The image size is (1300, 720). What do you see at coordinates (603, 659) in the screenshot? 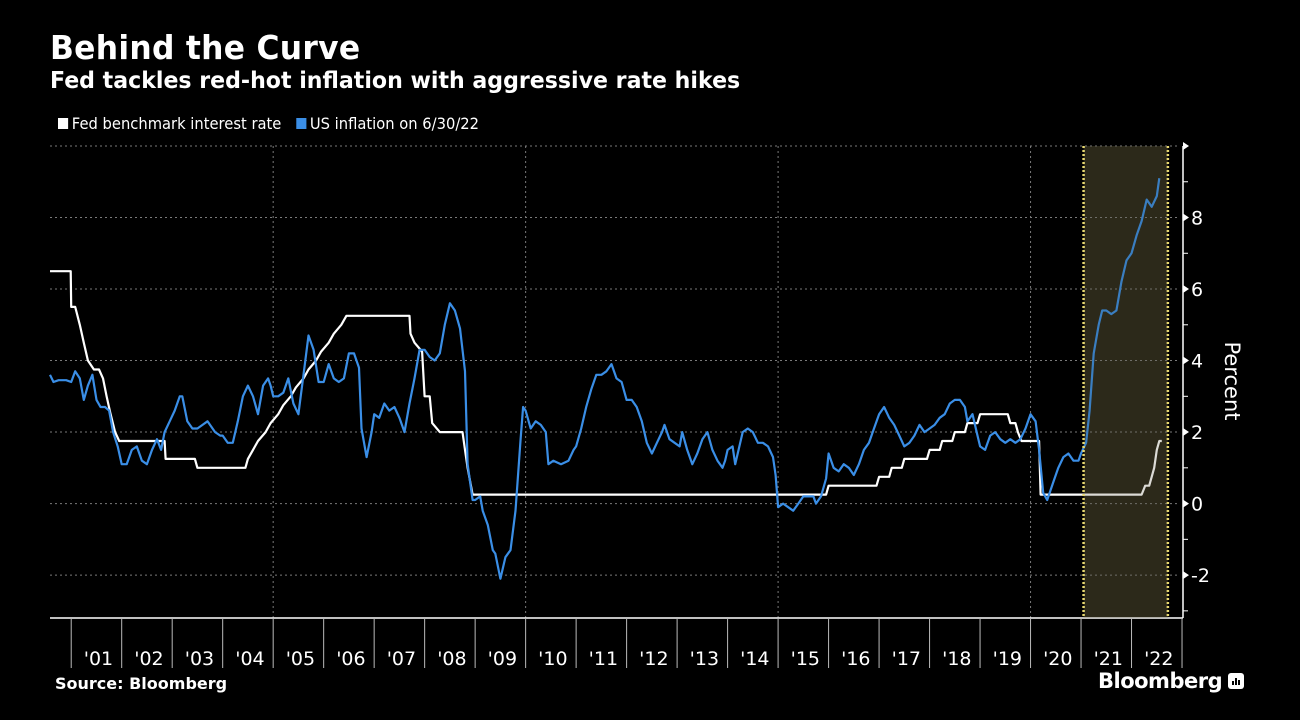
I see `x-tick-label: '11` at bounding box center [603, 659].